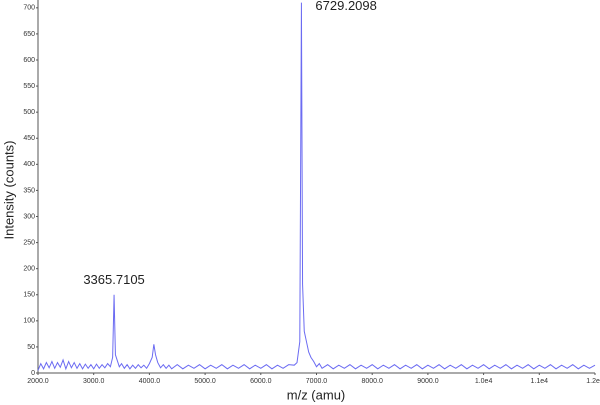 The height and width of the screenshot is (405, 600). What do you see at coordinates (428, 381) in the screenshot?
I see `x-tick-label: 9000.0` at bounding box center [428, 381].